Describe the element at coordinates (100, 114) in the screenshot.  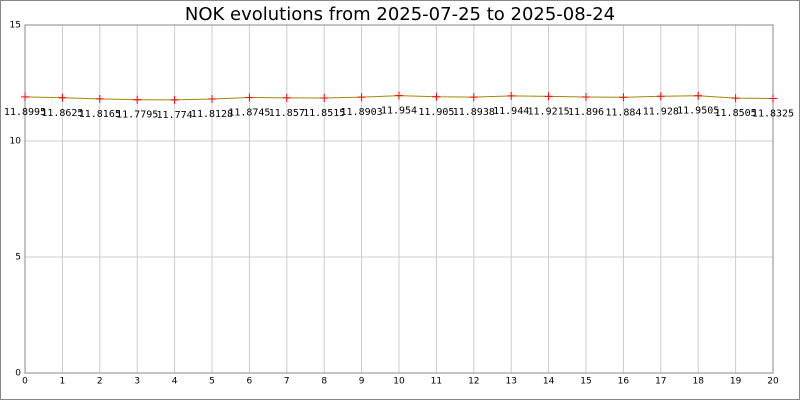
I see `value-label: 11.8165` at that location.